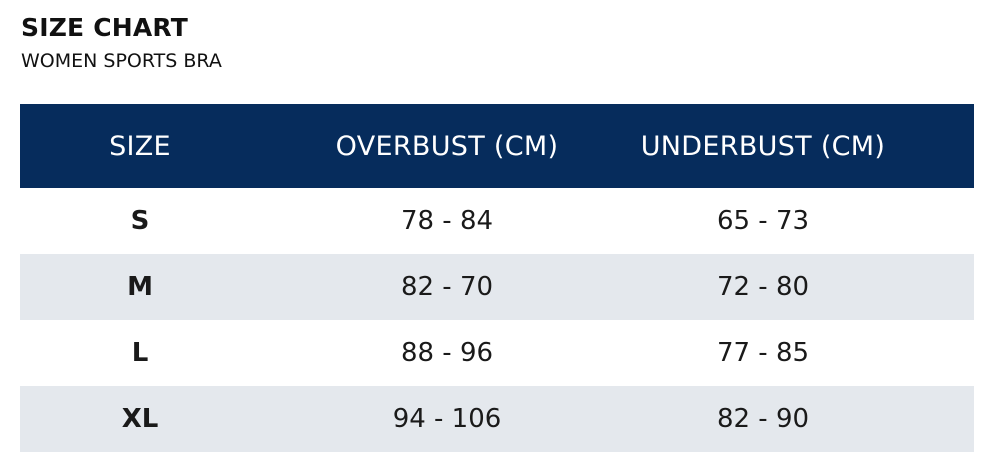 The width and height of the screenshot is (997, 473). What do you see at coordinates (497, 221) in the screenshot?
I see `table-row: S 78 - 84 65 - 73` at bounding box center [497, 221].